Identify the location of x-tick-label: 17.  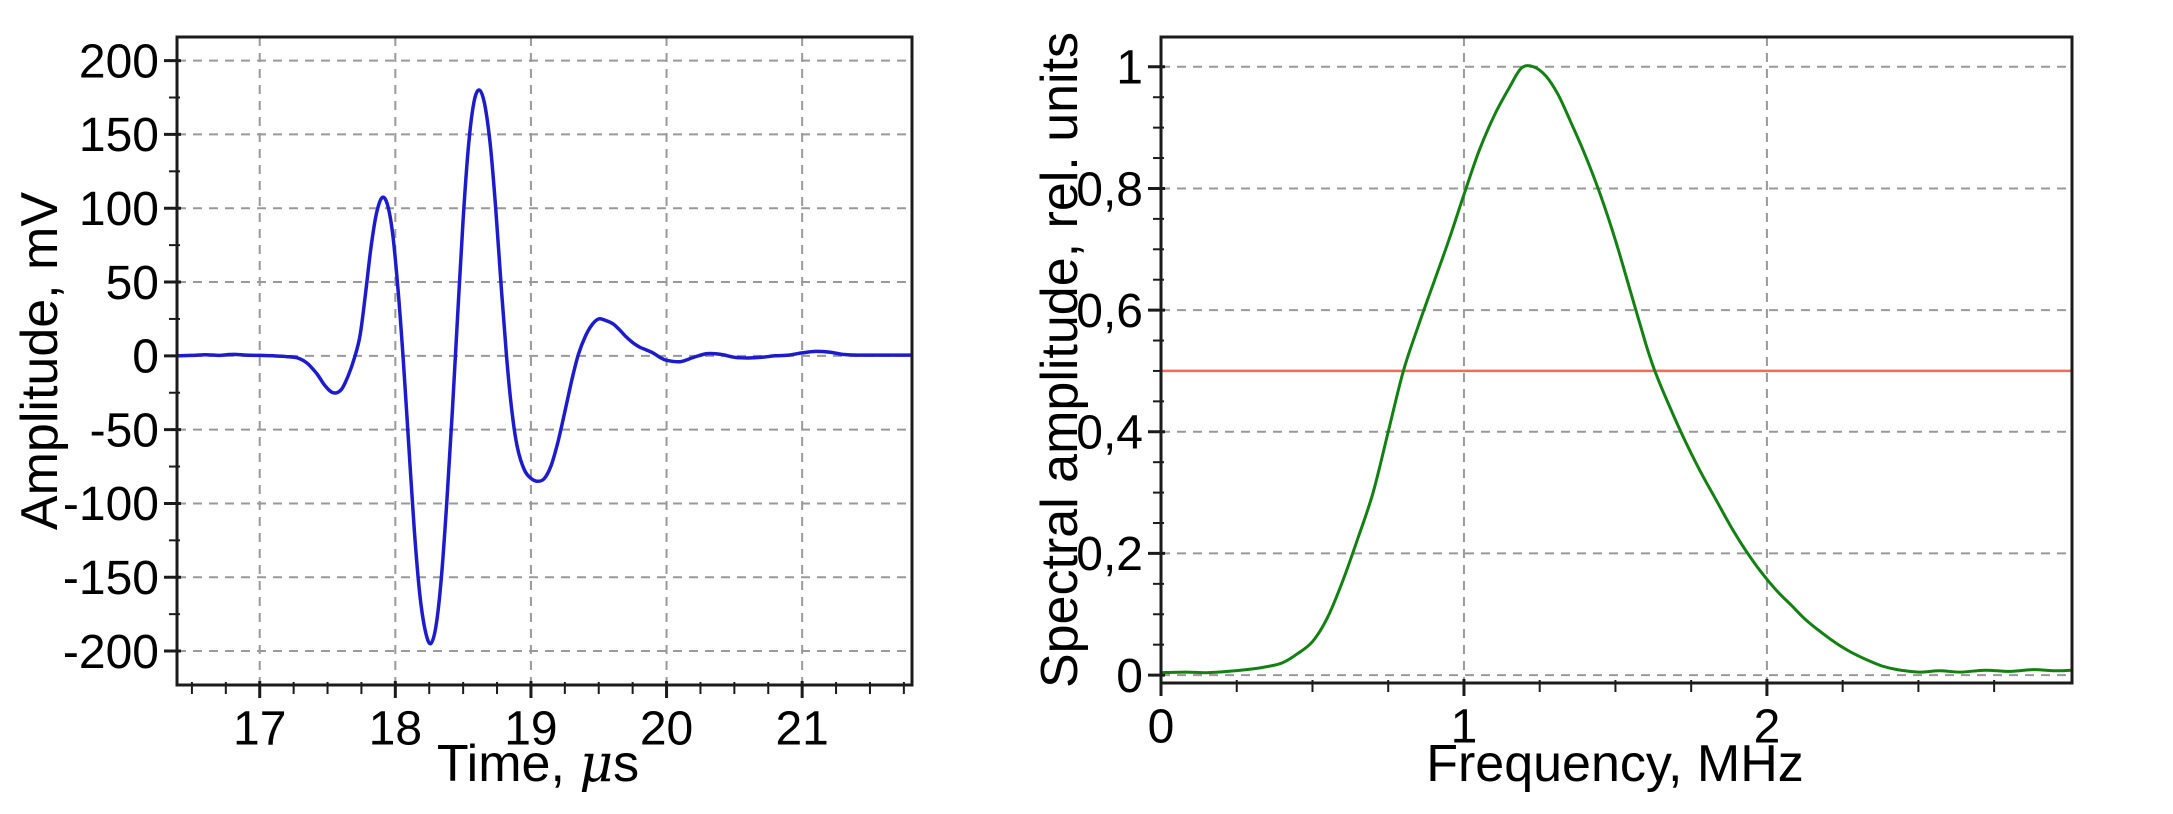
(259, 729).